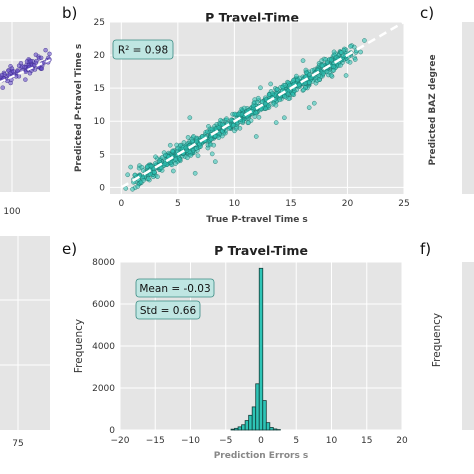 The width and height of the screenshot is (474, 474). What do you see at coordinates (252, 17) in the screenshot?
I see `panel-b-title: P Travel-Time` at bounding box center [252, 17].